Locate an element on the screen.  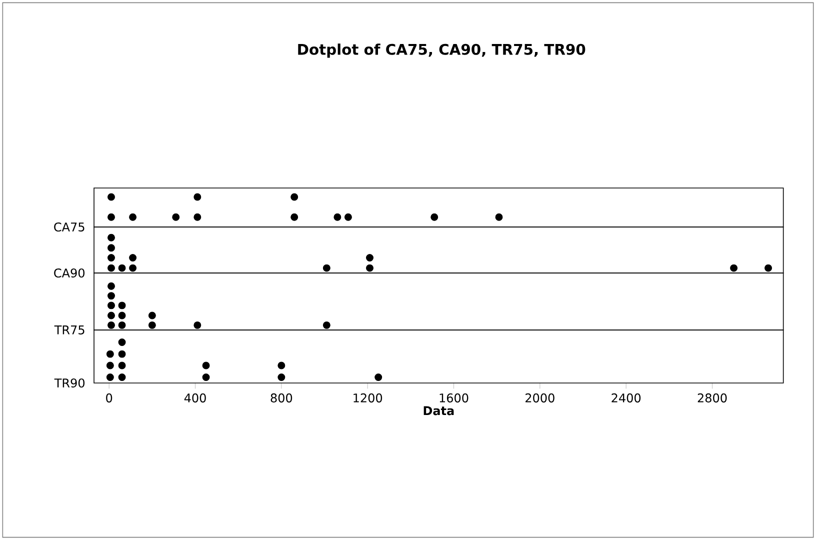
x-axis-title: Data is located at coordinates (439, 411).